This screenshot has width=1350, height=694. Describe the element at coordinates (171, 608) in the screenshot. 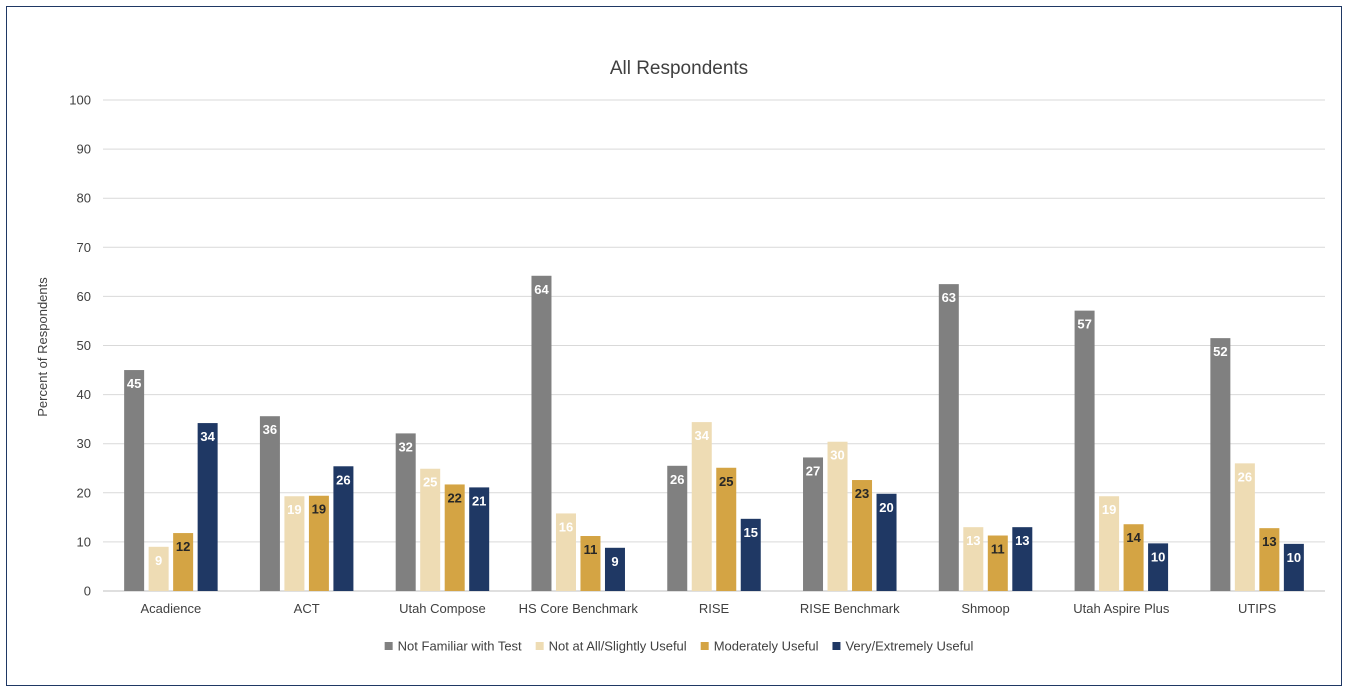

I see `x-category-label: Acadience` at that location.